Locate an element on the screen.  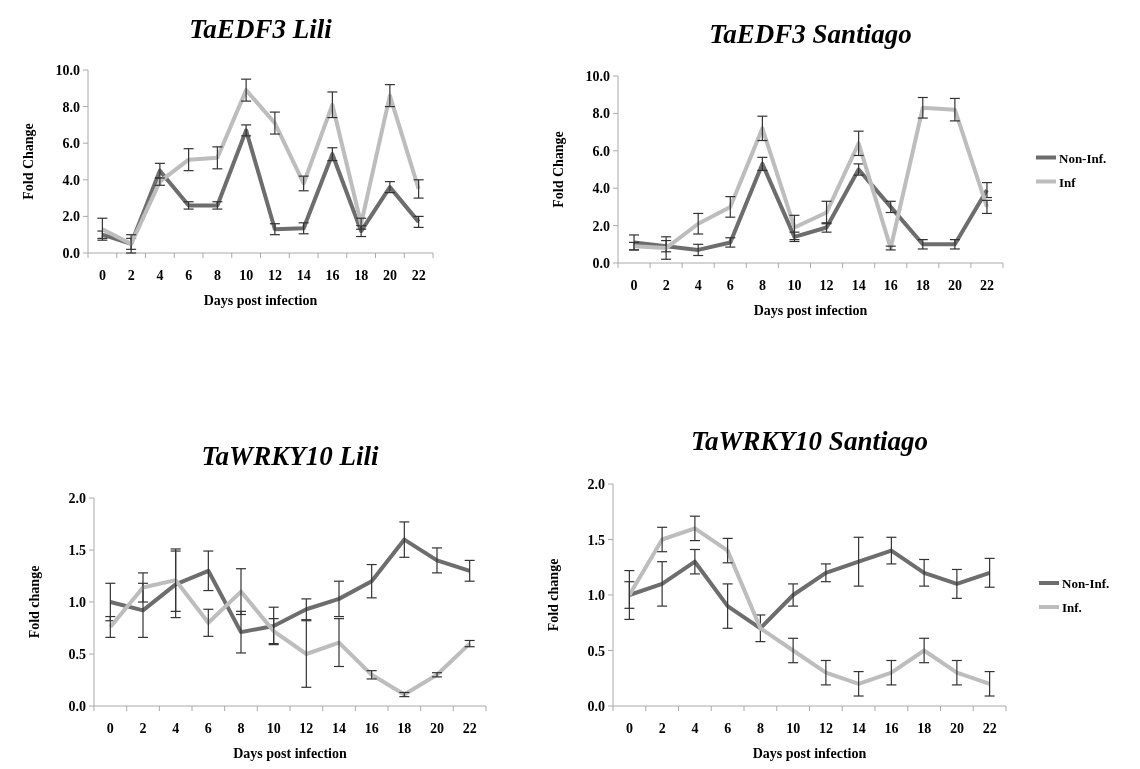
chart-title: TaEDF3 Lili is located at coordinates (261, 29).